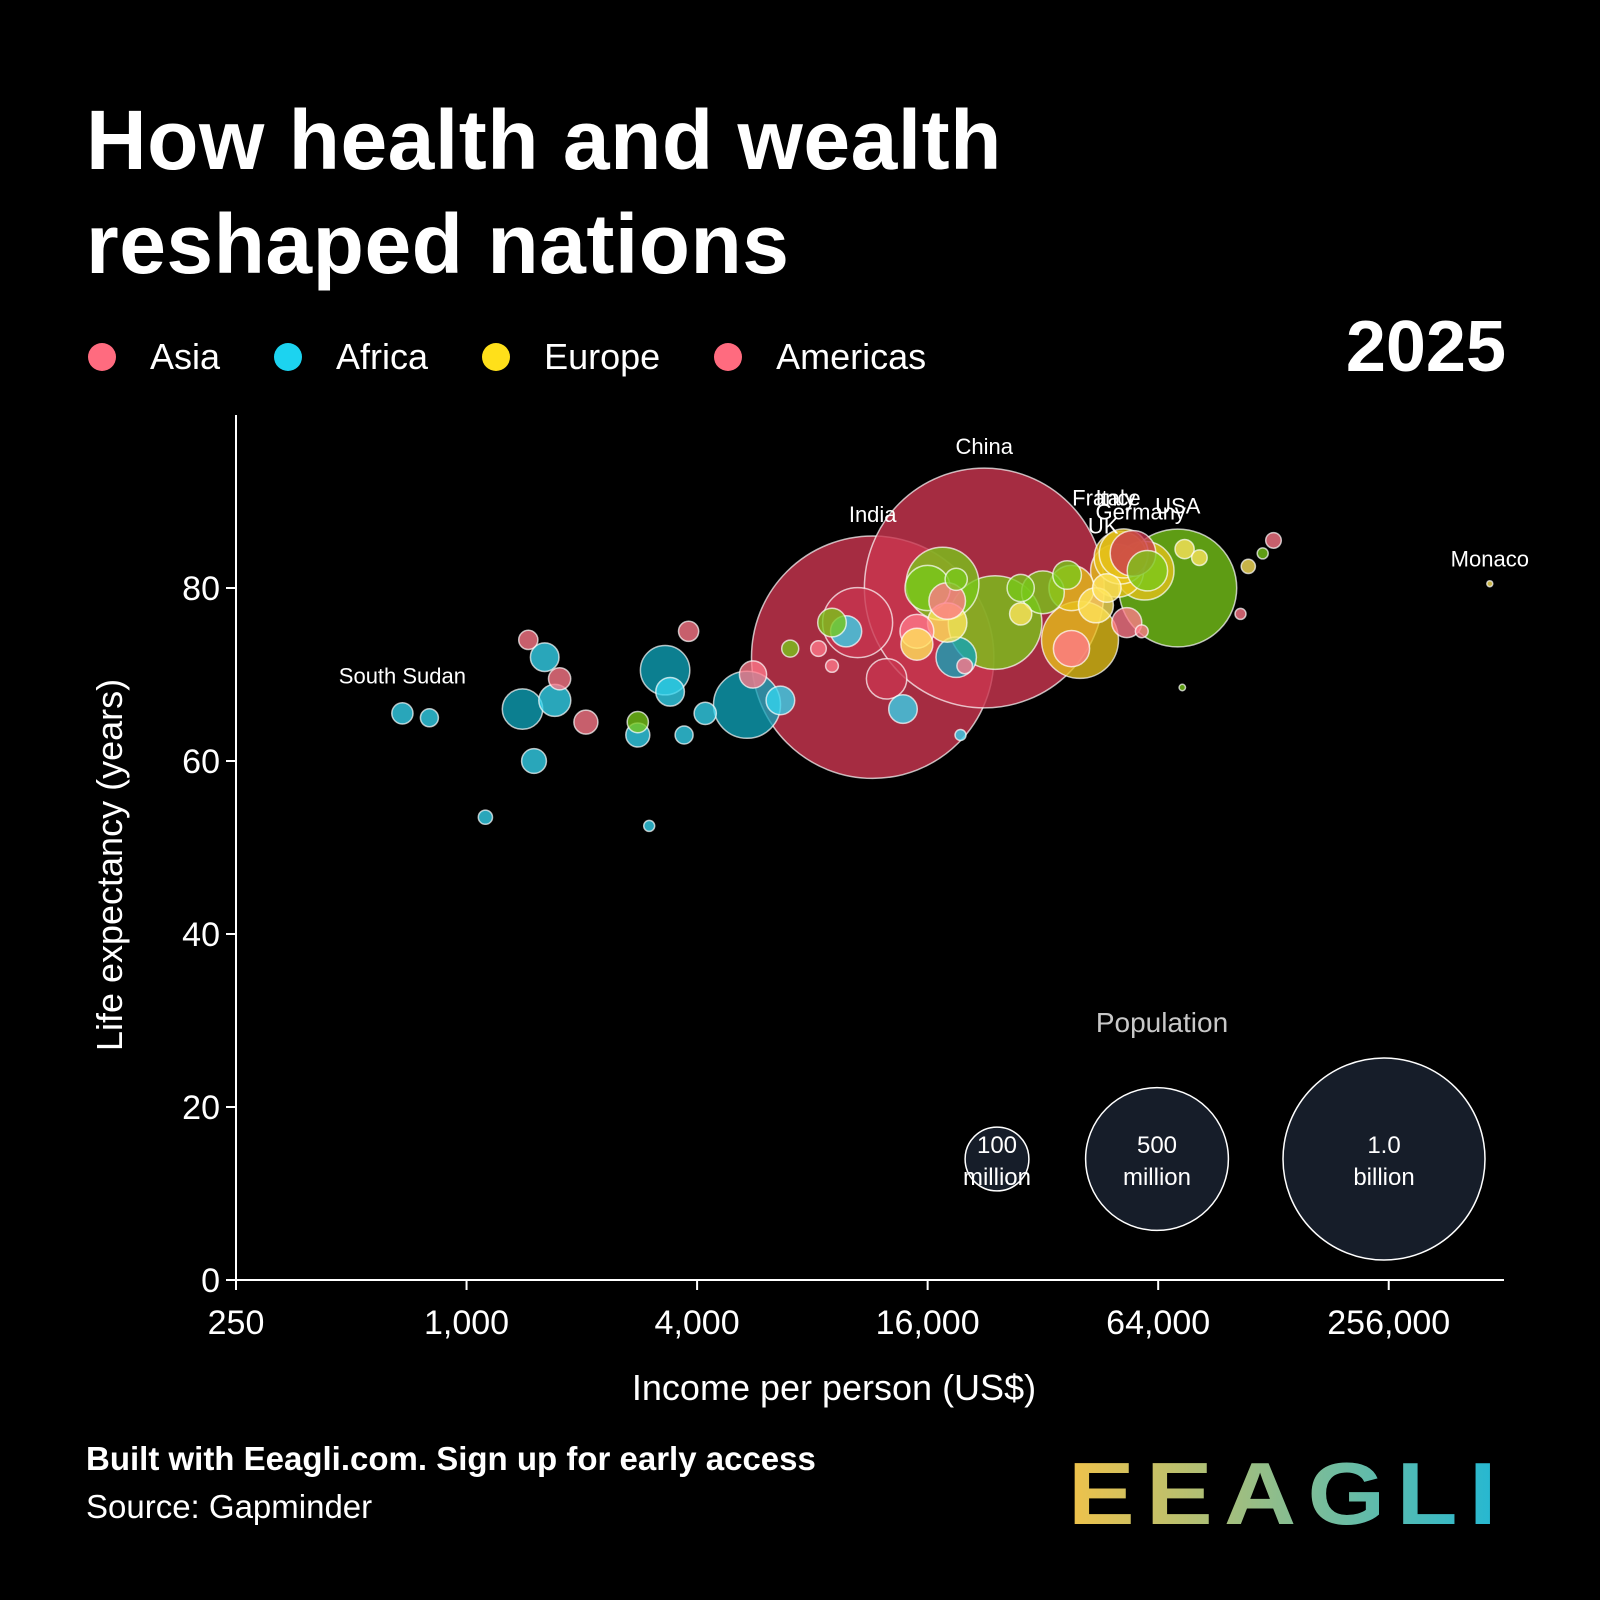 This screenshot has width=1600, height=1600. Describe the element at coordinates (102, 357) in the screenshot. I see `legend-dot-asia` at that location.